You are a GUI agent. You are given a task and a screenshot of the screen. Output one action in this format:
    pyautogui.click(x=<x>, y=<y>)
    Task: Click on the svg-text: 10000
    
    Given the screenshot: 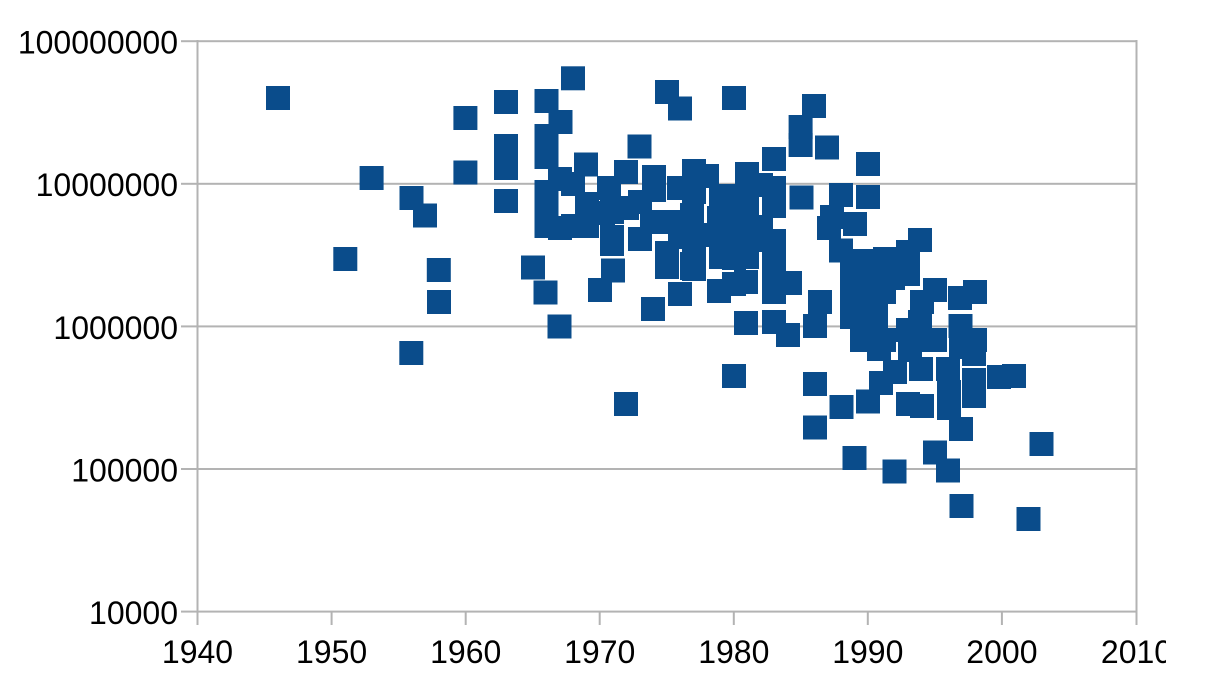 What is the action you would take?
    pyautogui.click(x=133, y=613)
    